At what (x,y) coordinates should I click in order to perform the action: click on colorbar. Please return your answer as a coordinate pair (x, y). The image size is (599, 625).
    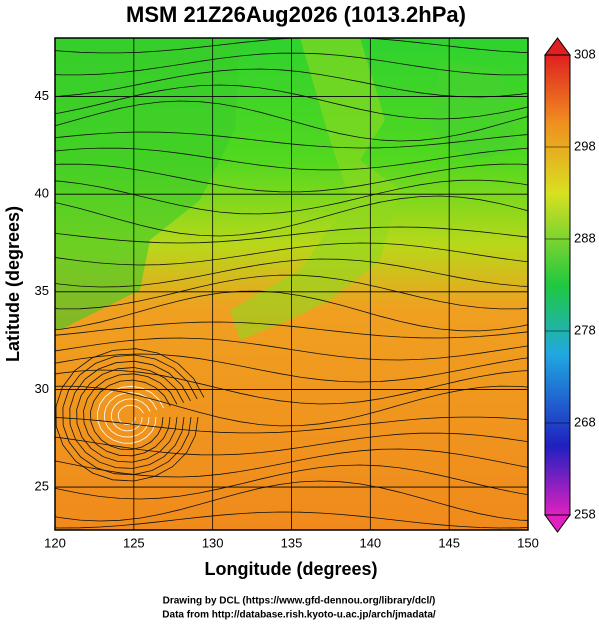
    Looking at the image, I should click on (557, 285).